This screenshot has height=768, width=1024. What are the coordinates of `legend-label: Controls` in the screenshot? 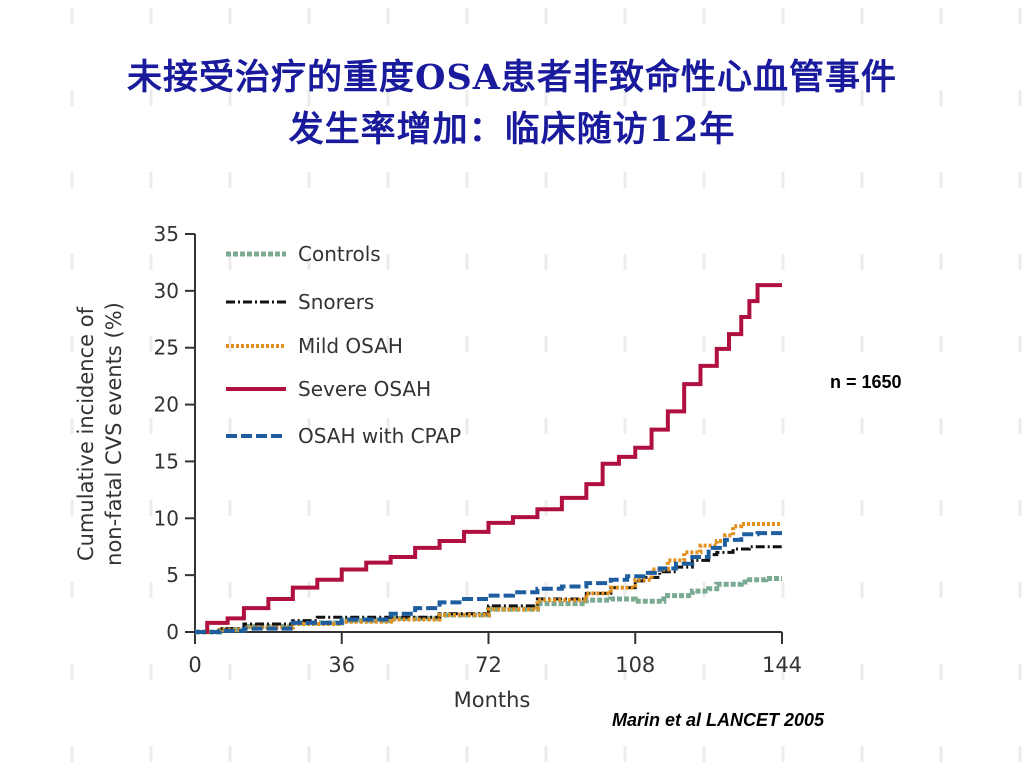 It's located at (339, 254).